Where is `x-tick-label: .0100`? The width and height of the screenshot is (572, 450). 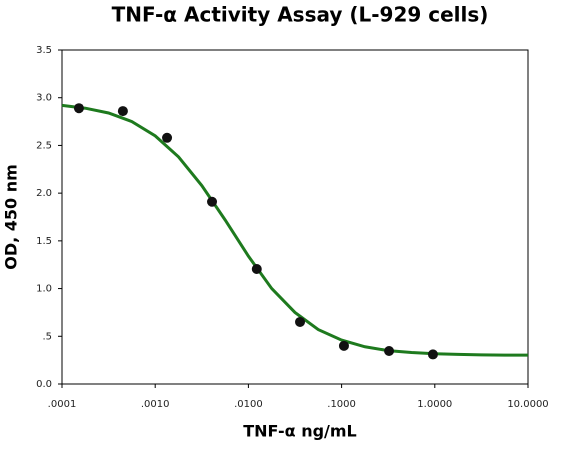
x-tick-label: .0100 is located at coordinates (248, 404).